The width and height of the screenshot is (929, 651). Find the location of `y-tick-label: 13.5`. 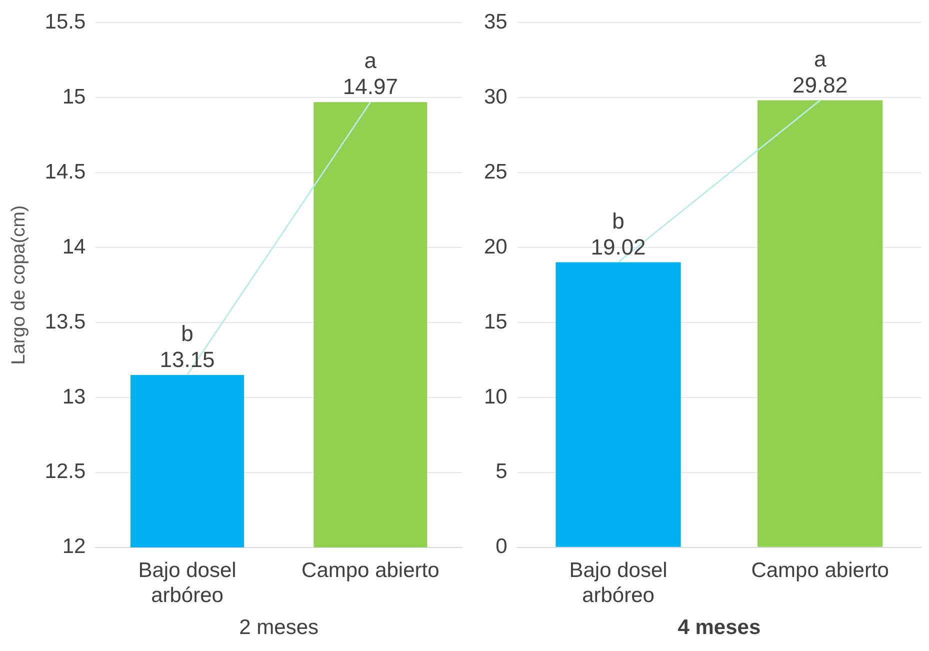

y-tick-label: 13.5 is located at coordinates (65, 322).